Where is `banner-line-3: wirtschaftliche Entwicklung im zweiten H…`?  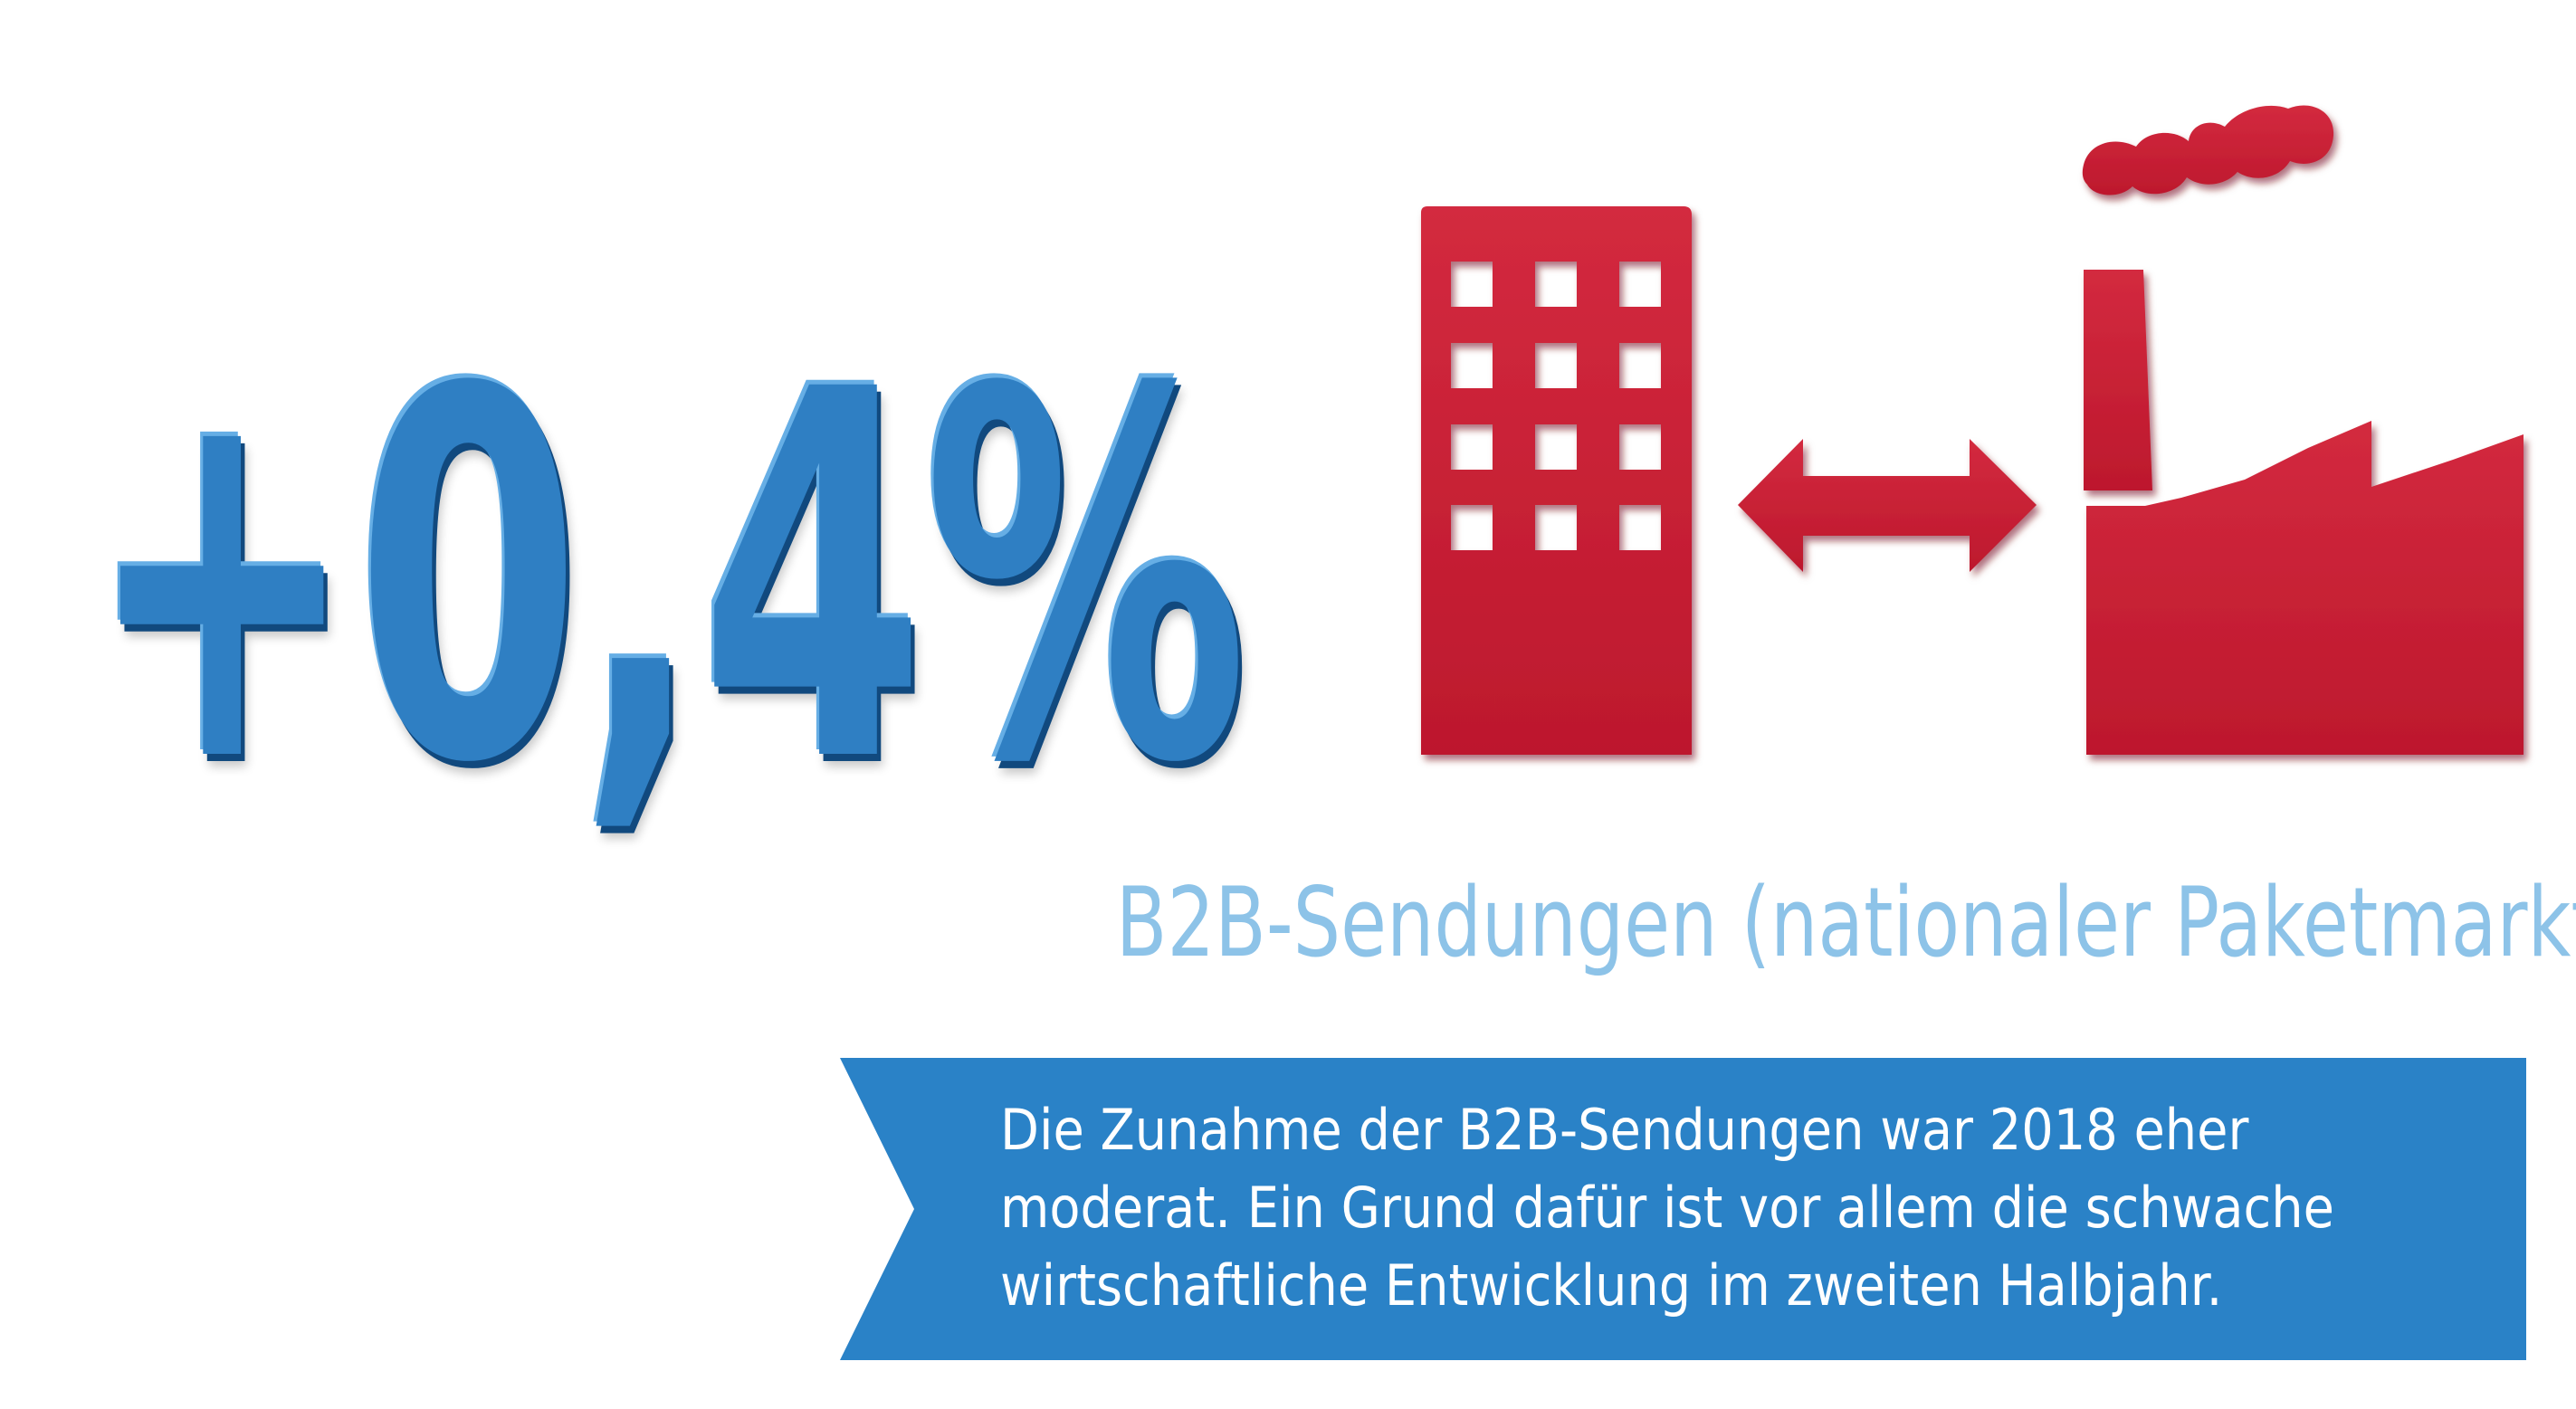
banner-line-3: wirtschaftliche Entwicklung im zweiten H… is located at coordinates (1611, 1285).